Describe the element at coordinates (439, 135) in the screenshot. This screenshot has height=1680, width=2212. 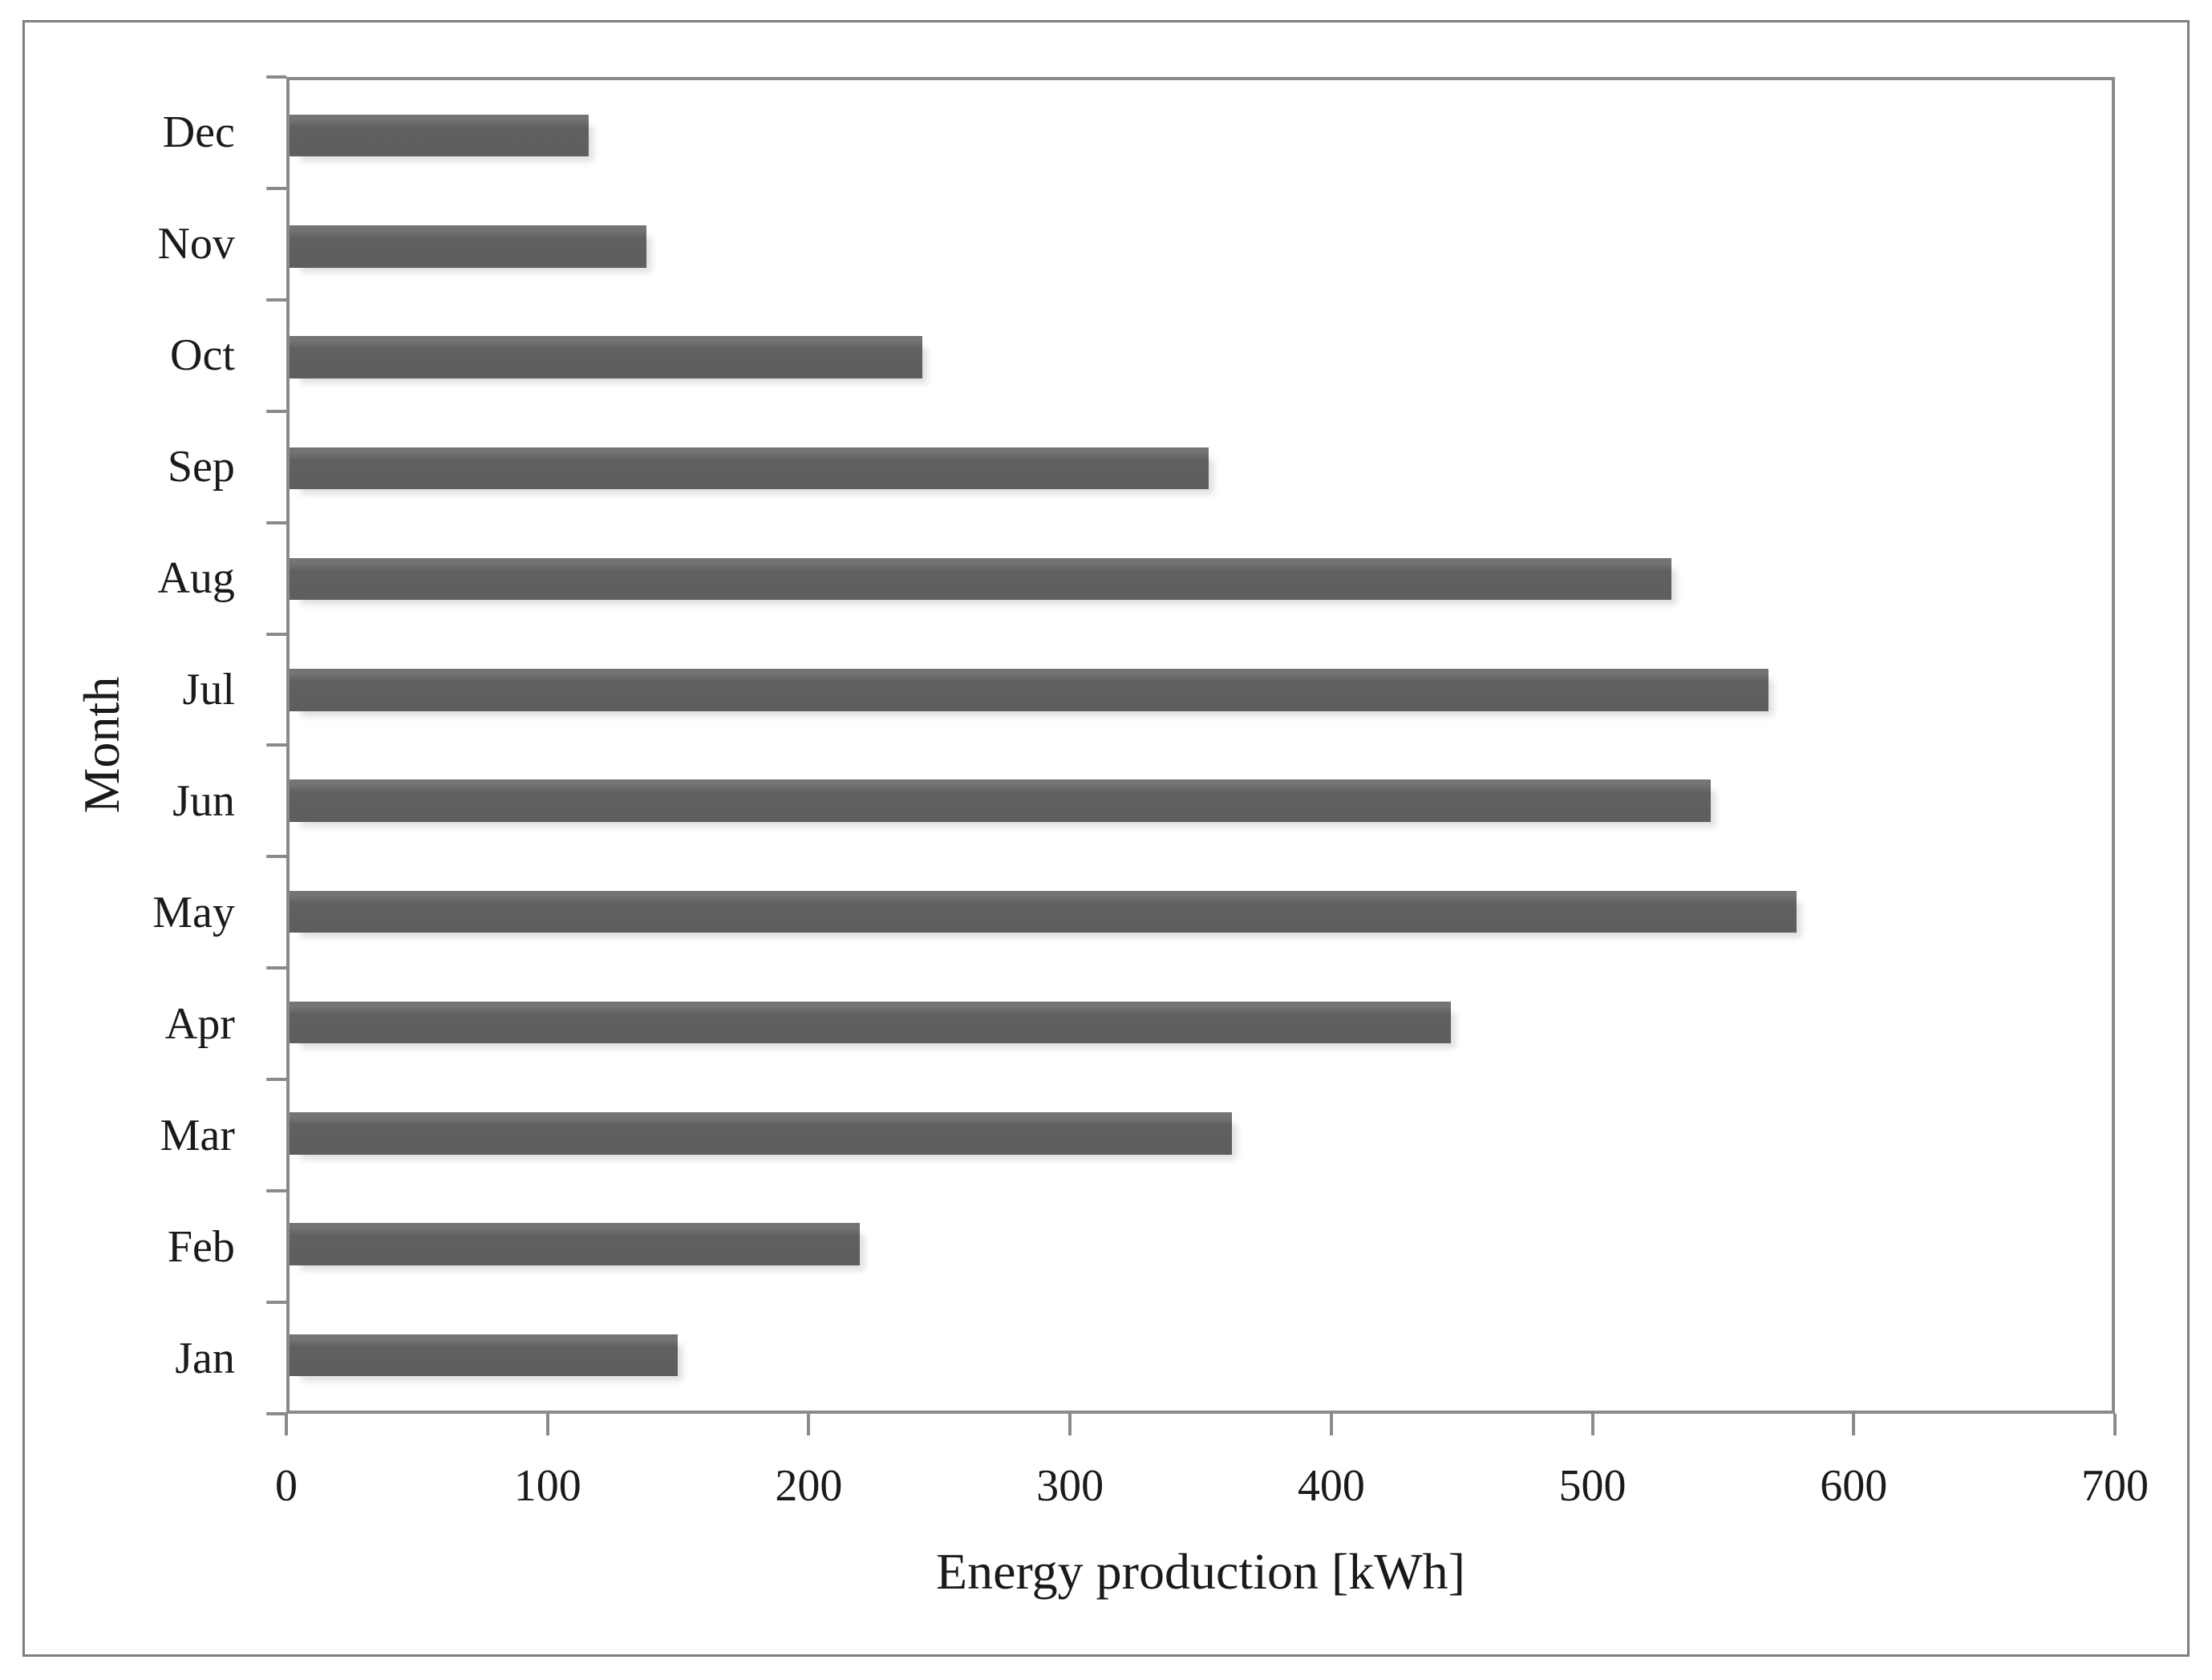
I see `bar-dec` at that location.